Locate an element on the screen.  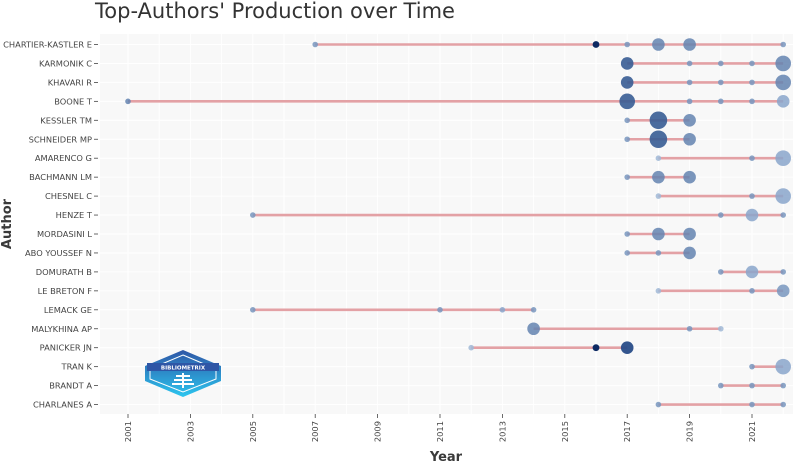
x-tick-label: 2021 is located at coordinates (752, 431).